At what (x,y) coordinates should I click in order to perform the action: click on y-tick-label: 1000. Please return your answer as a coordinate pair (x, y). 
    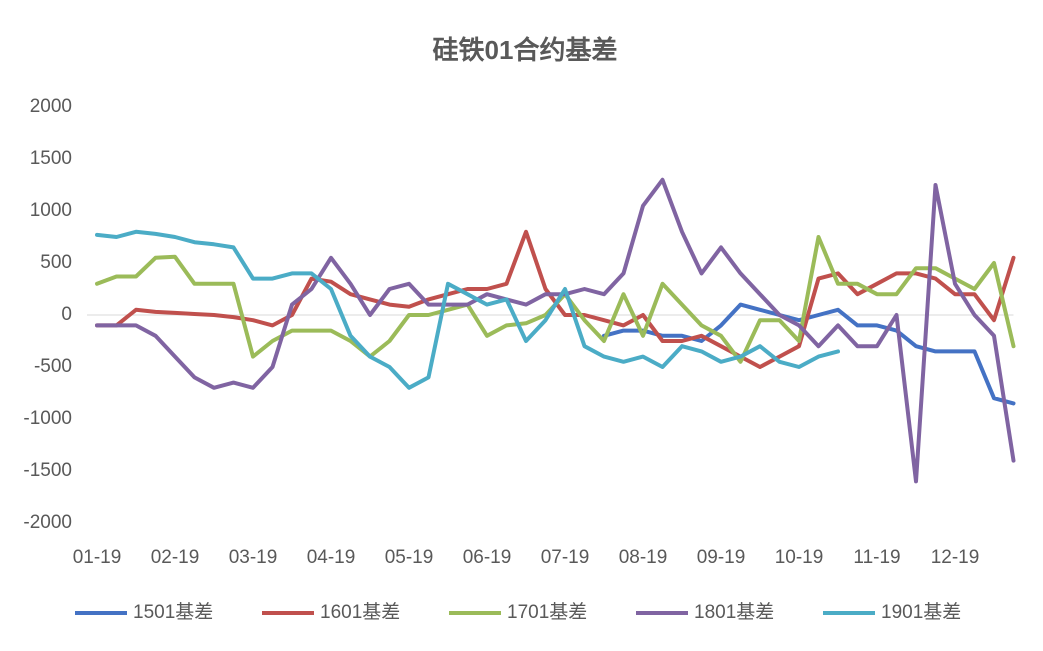
    Looking at the image, I should click on (51, 210).